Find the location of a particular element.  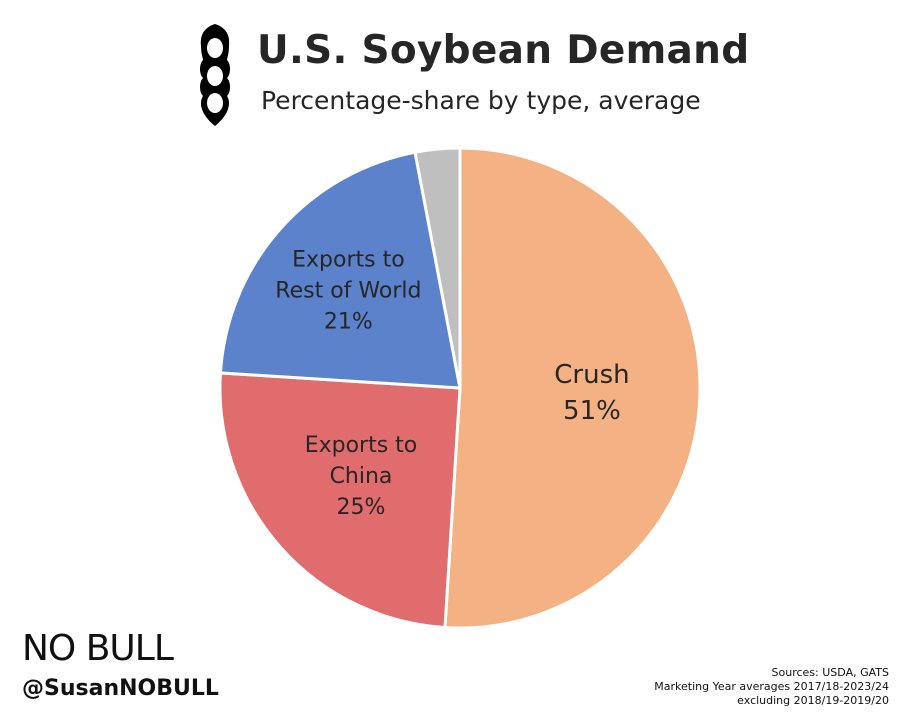

slice-label: Crush 51% is located at coordinates (591, 393).